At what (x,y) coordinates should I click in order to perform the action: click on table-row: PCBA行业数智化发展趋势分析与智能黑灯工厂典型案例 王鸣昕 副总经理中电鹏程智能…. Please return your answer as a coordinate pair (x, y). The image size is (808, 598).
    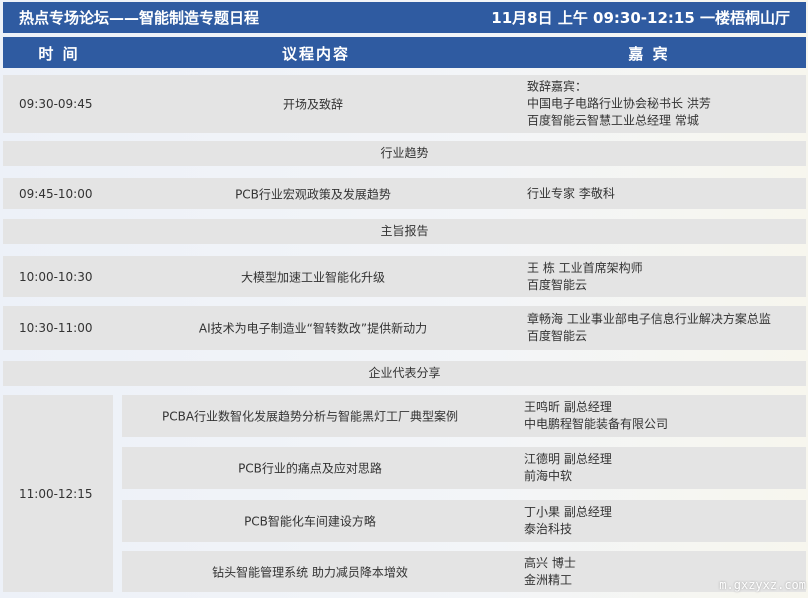
    Looking at the image, I should click on (464, 416).